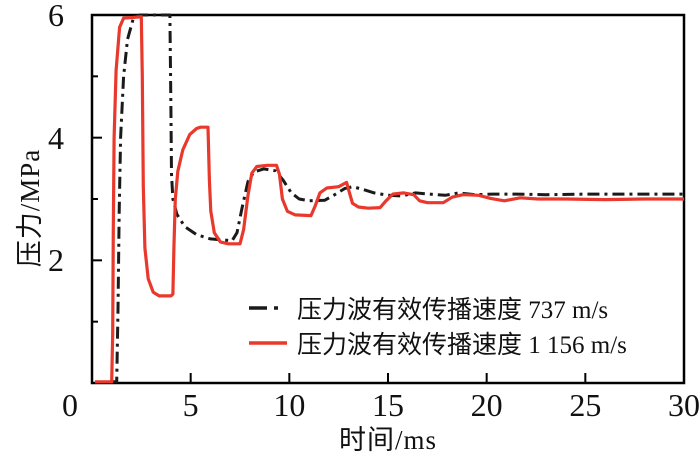 This screenshot has width=700, height=460. What do you see at coordinates (486, 405) in the screenshot?
I see `x-tick-label-20: 20` at bounding box center [486, 405].